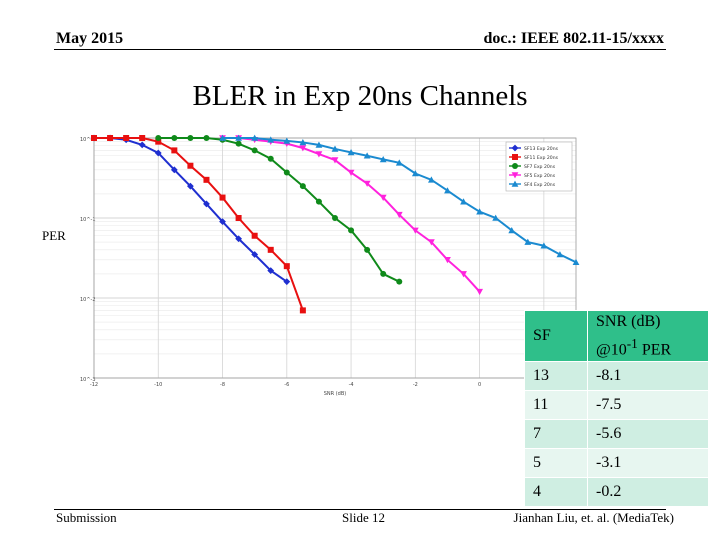 This screenshot has width=720, height=540. What do you see at coordinates (360, 49) in the screenshot?
I see `header-divider` at bounding box center [360, 49].